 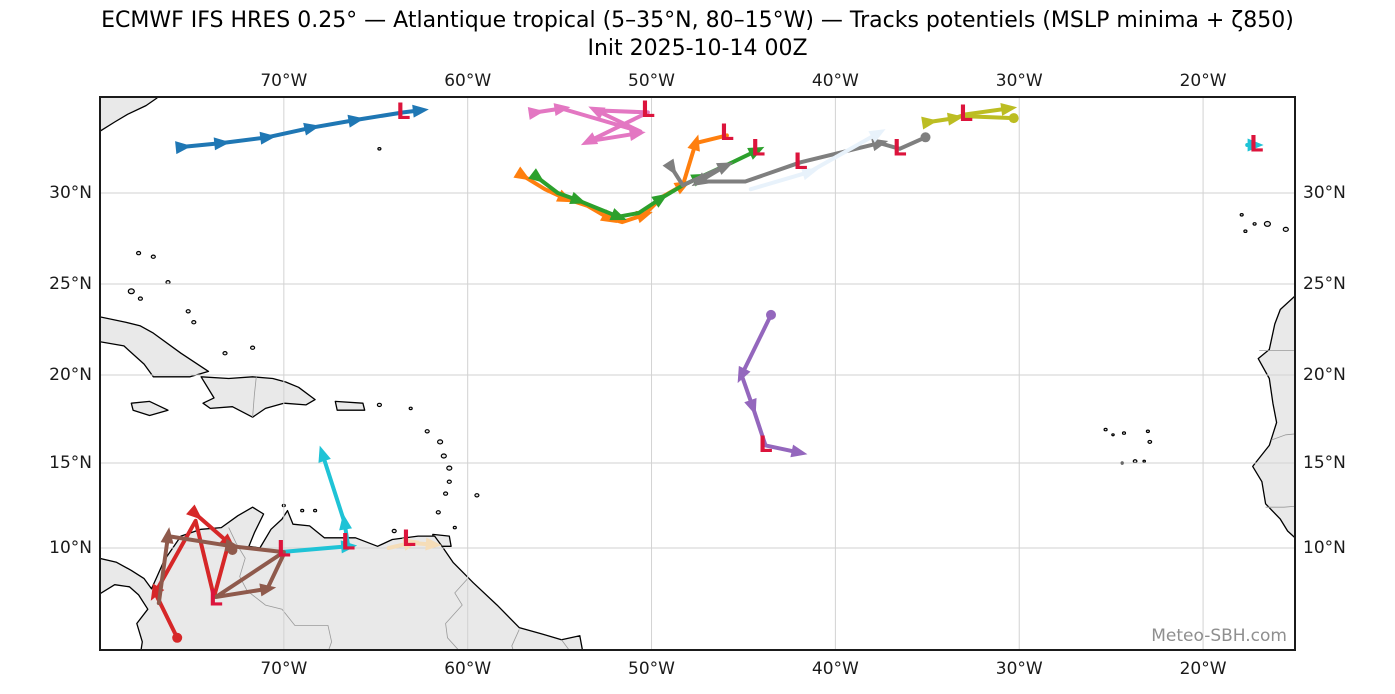 I want to click on track-line-cyan, so click(x=314, y=503).